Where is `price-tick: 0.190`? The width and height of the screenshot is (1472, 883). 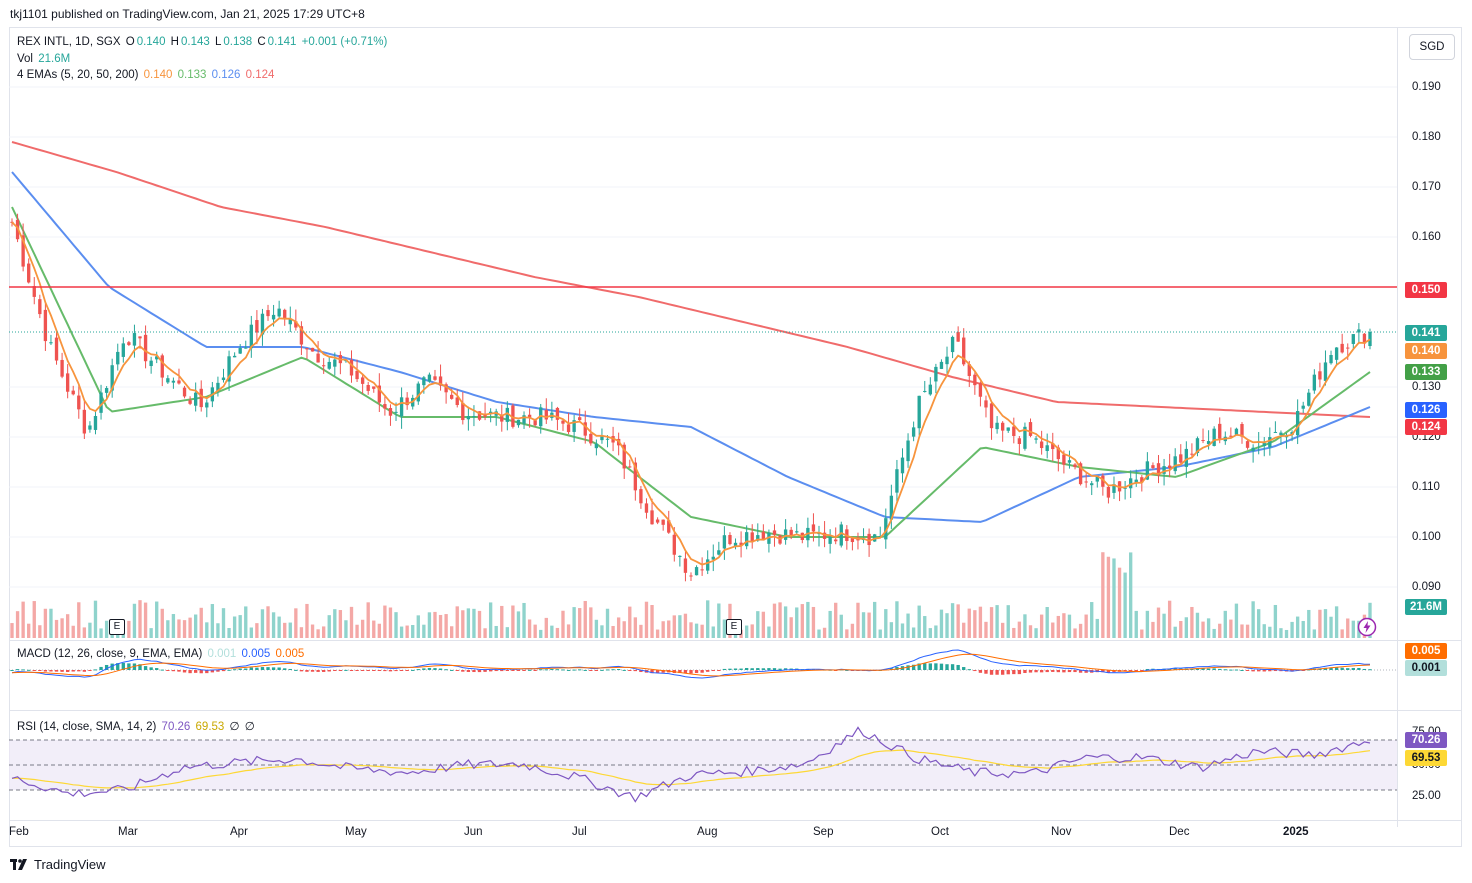
price-tick: 0.190 is located at coordinates (1426, 87).